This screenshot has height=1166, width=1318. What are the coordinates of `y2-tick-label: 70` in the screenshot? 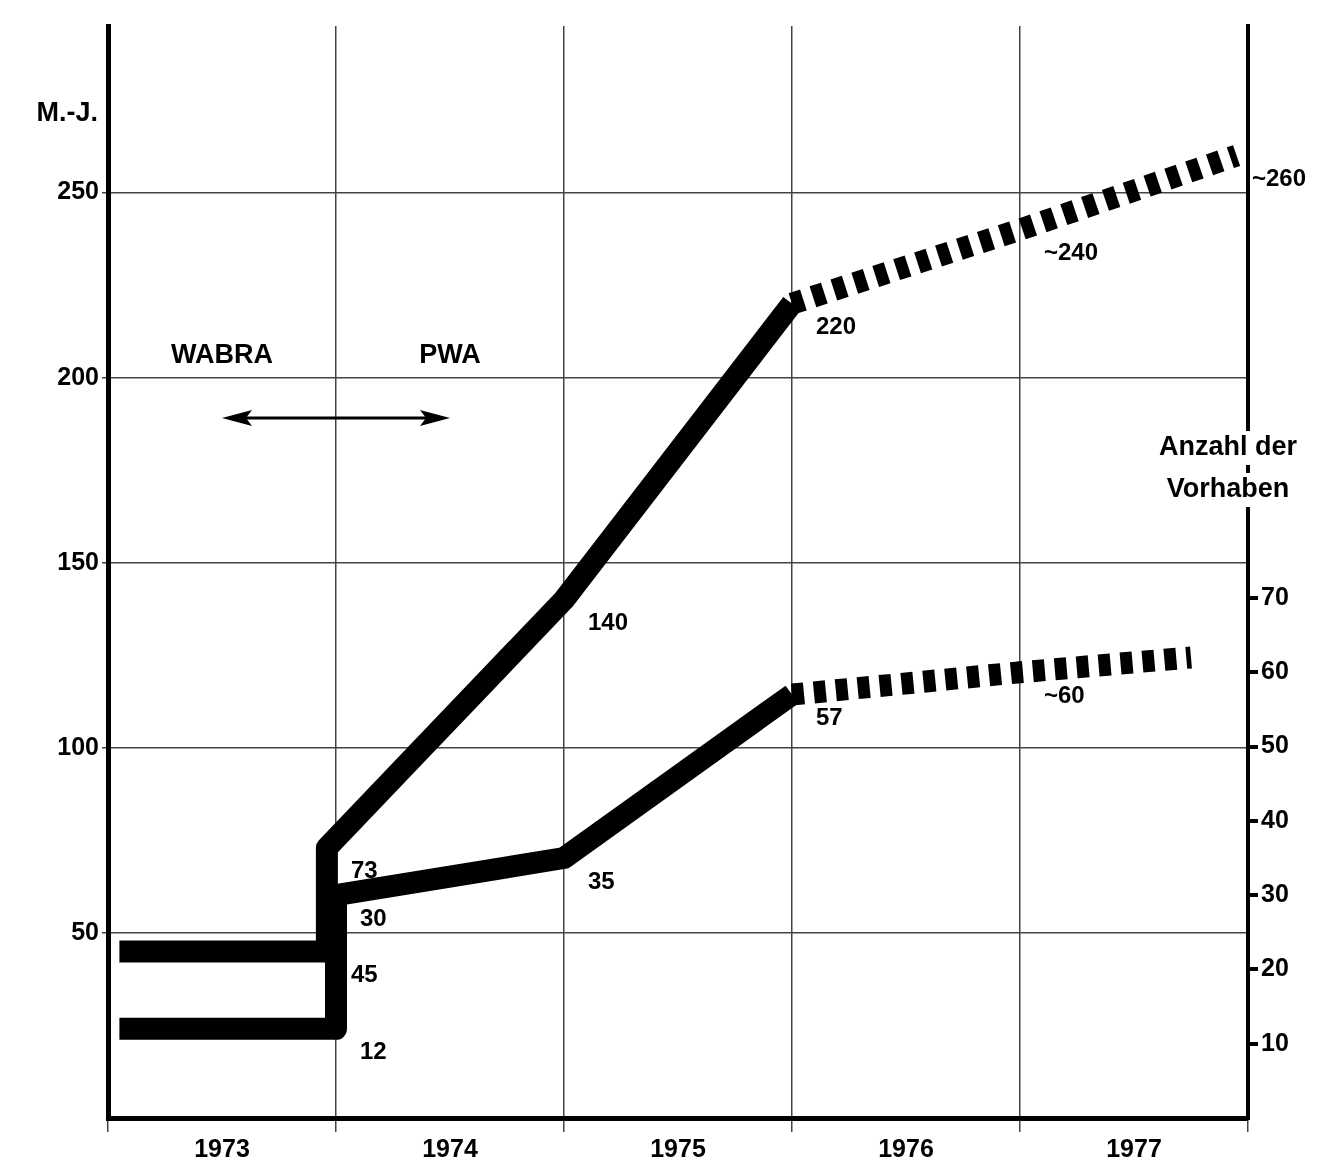 It's located at (1275, 595).